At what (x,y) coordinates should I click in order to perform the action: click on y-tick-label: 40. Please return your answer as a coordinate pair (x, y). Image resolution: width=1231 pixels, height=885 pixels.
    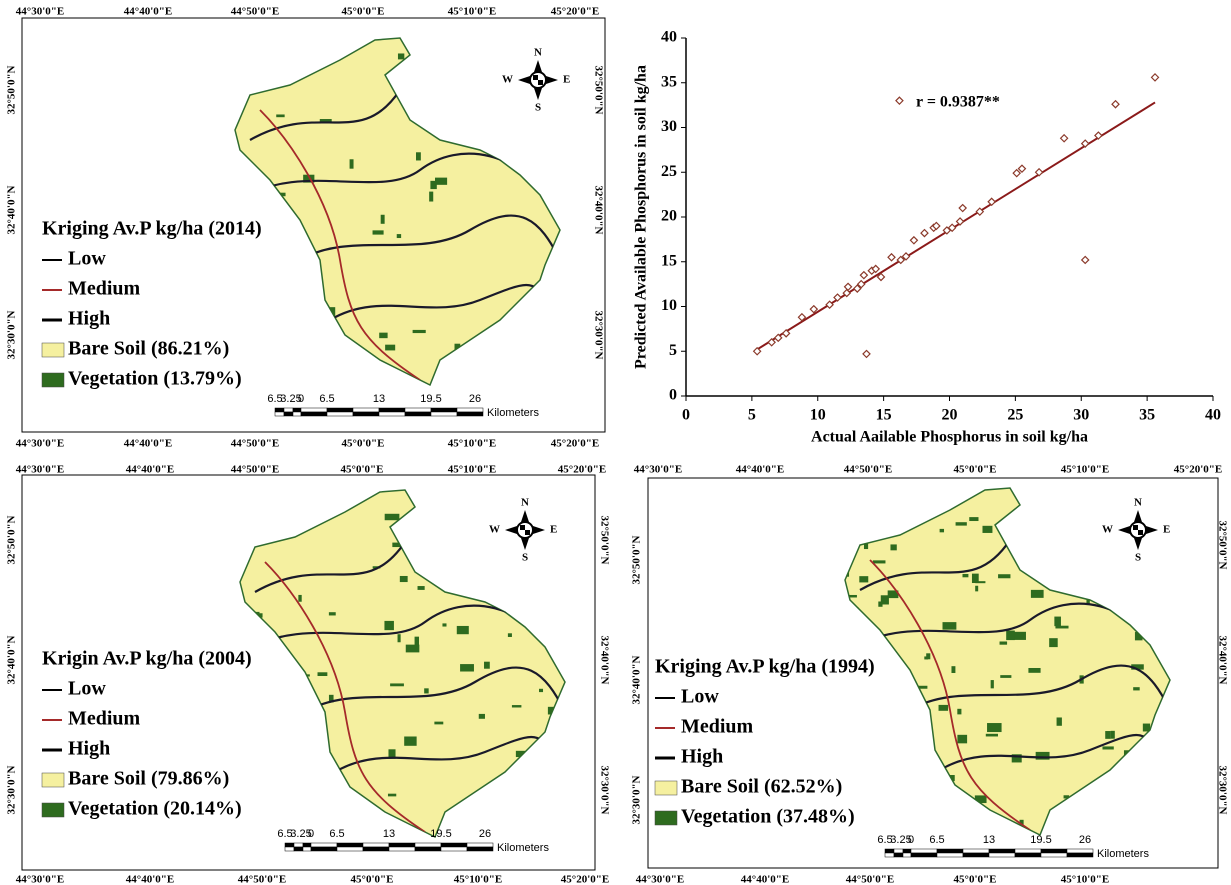
    Looking at the image, I should click on (669, 37).